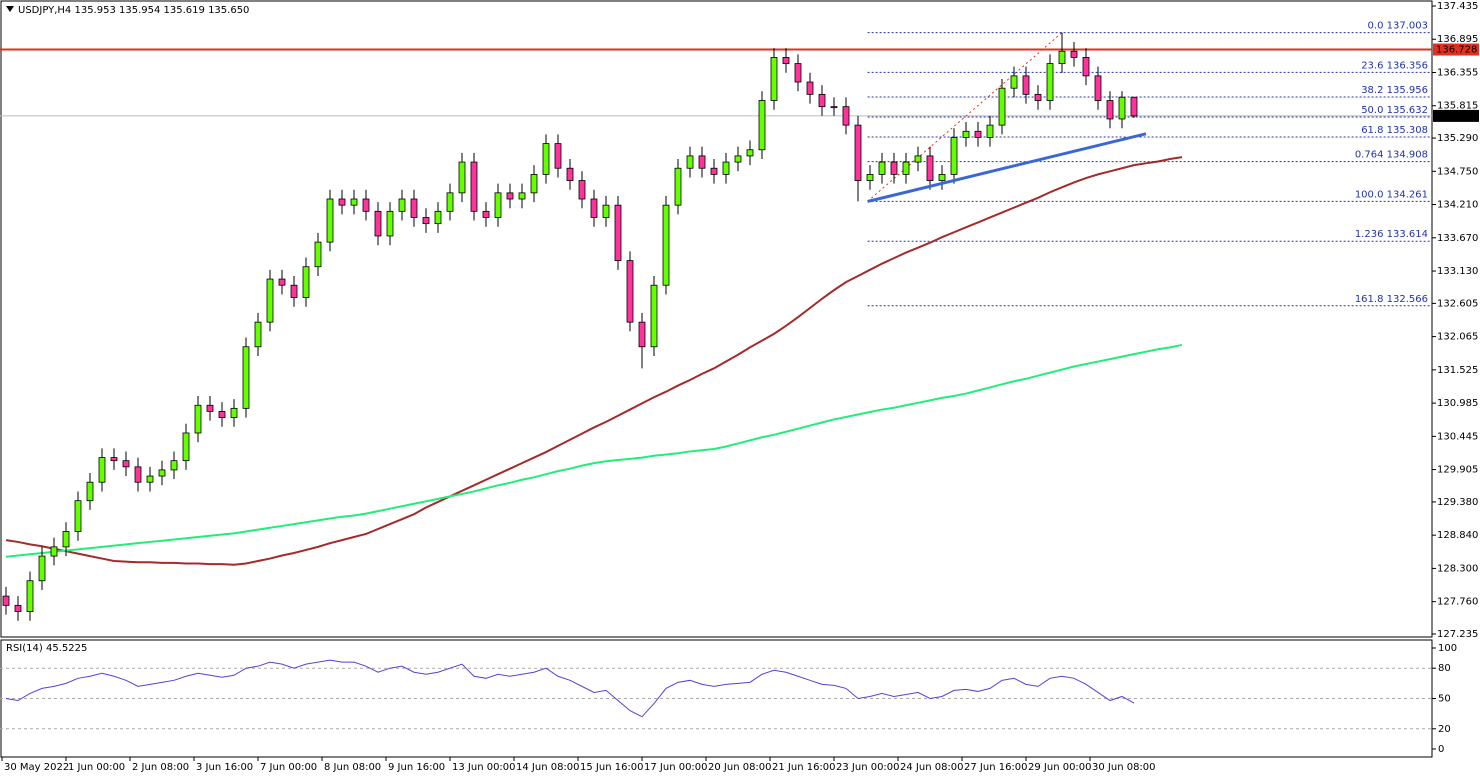 This screenshot has width=1480, height=777. Describe the element at coordinates (1369, 234) in the screenshot. I see `fib-level-text: 1.236` at that location.